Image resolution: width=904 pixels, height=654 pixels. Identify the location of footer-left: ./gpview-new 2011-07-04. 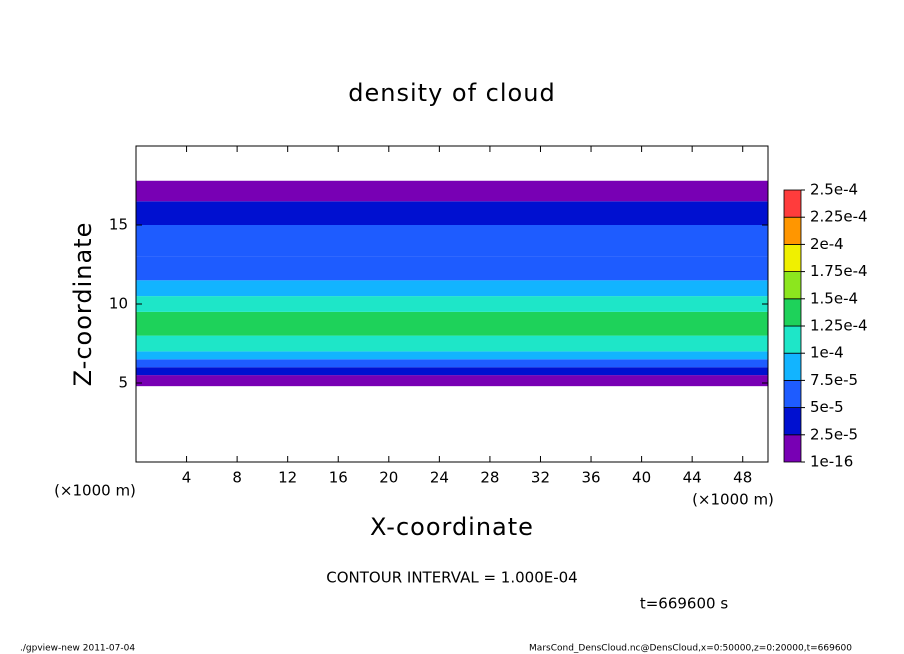
(77, 649).